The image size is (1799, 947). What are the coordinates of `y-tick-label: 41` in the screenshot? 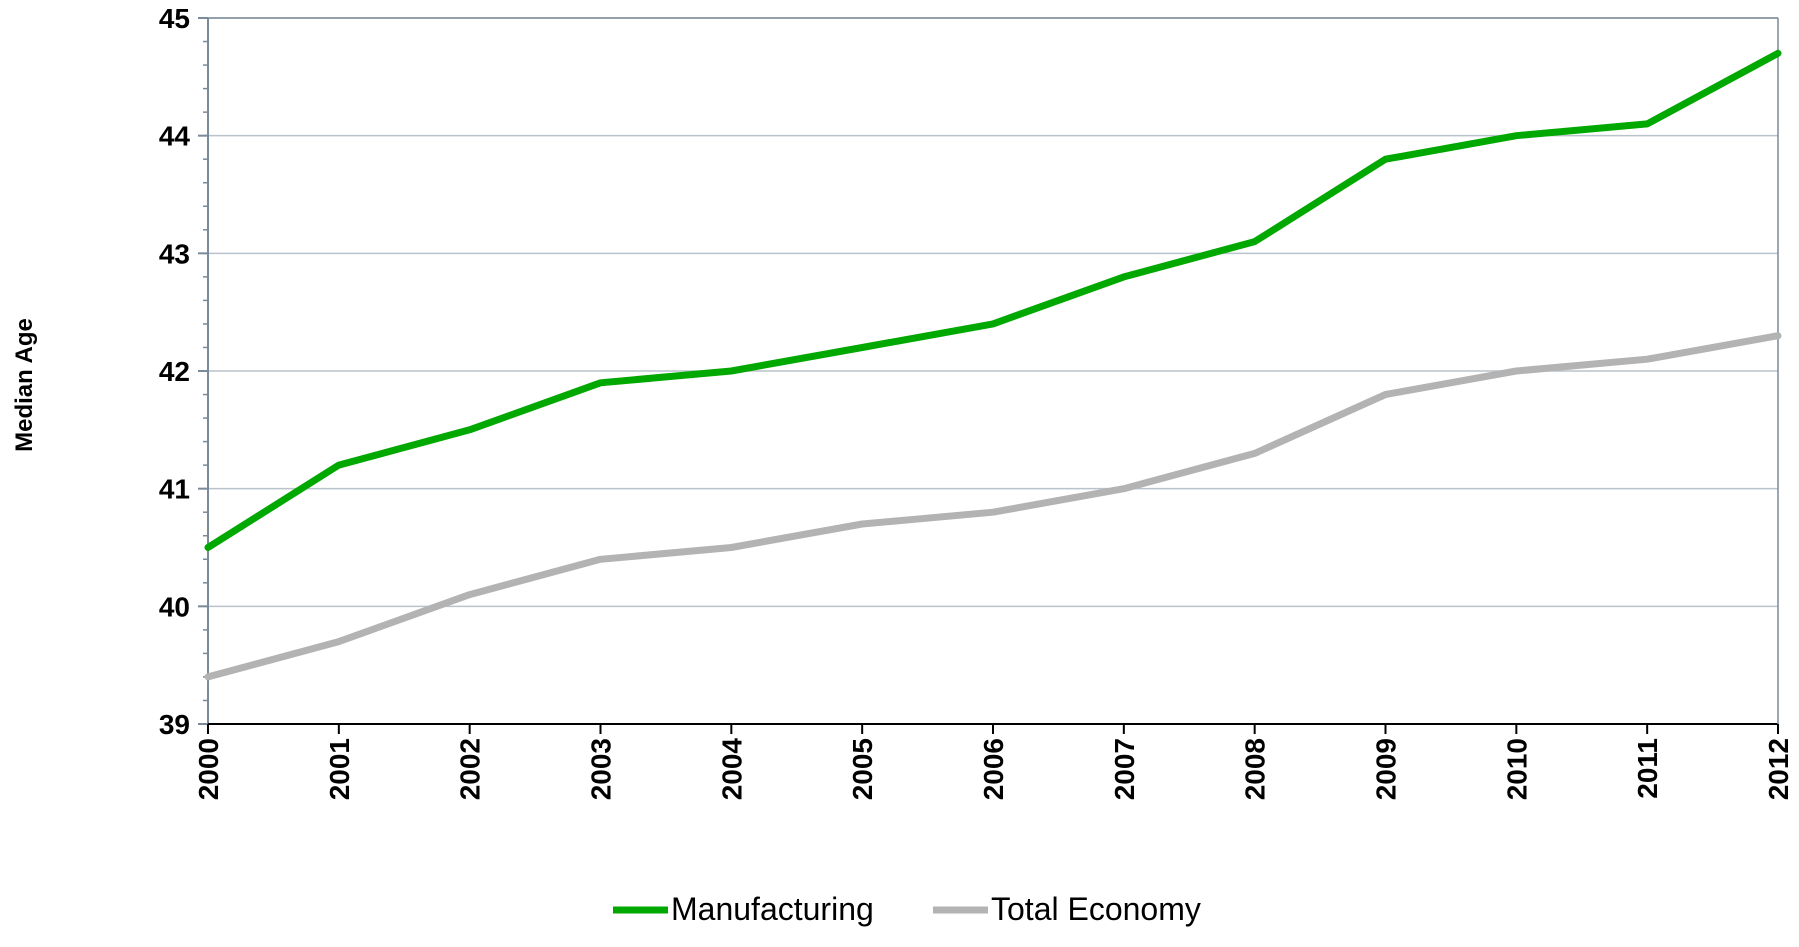 It's located at (174, 489).